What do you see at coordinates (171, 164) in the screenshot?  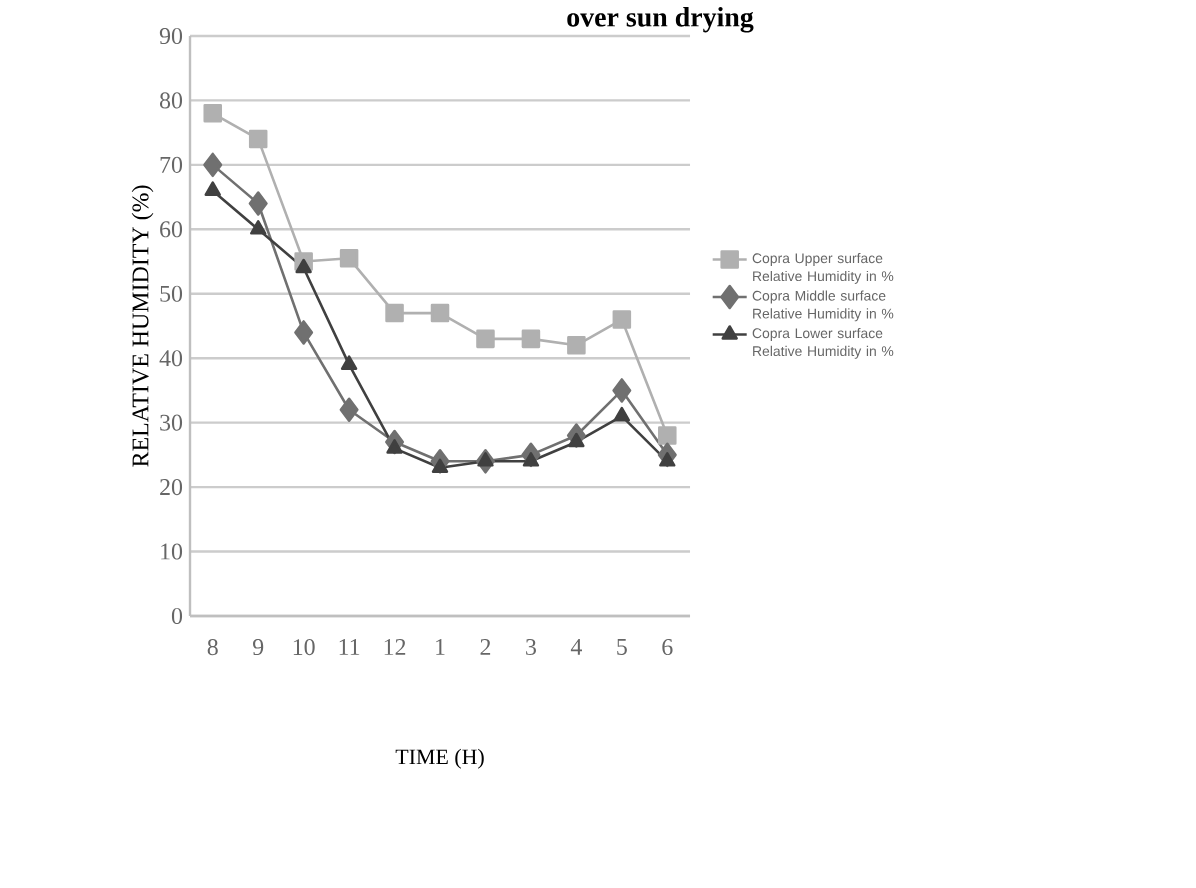 I see `y-tick-label: 70` at bounding box center [171, 164].